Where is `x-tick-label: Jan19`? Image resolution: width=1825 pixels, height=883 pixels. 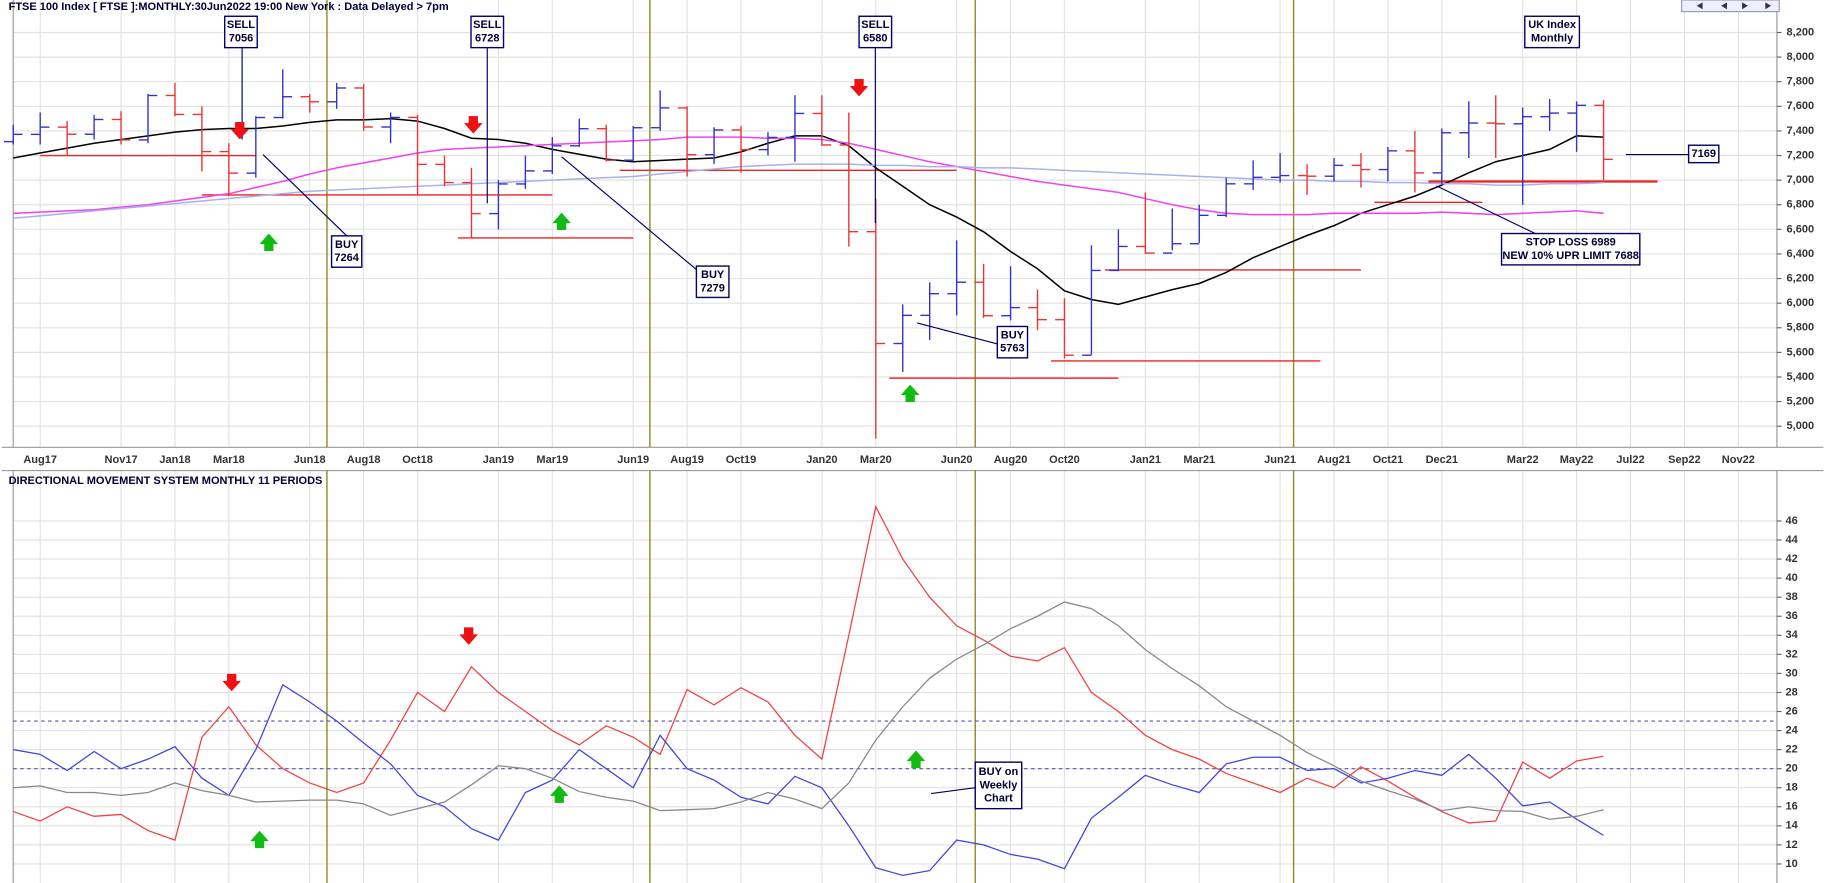 x-tick-label: Jan19 is located at coordinates (498, 460).